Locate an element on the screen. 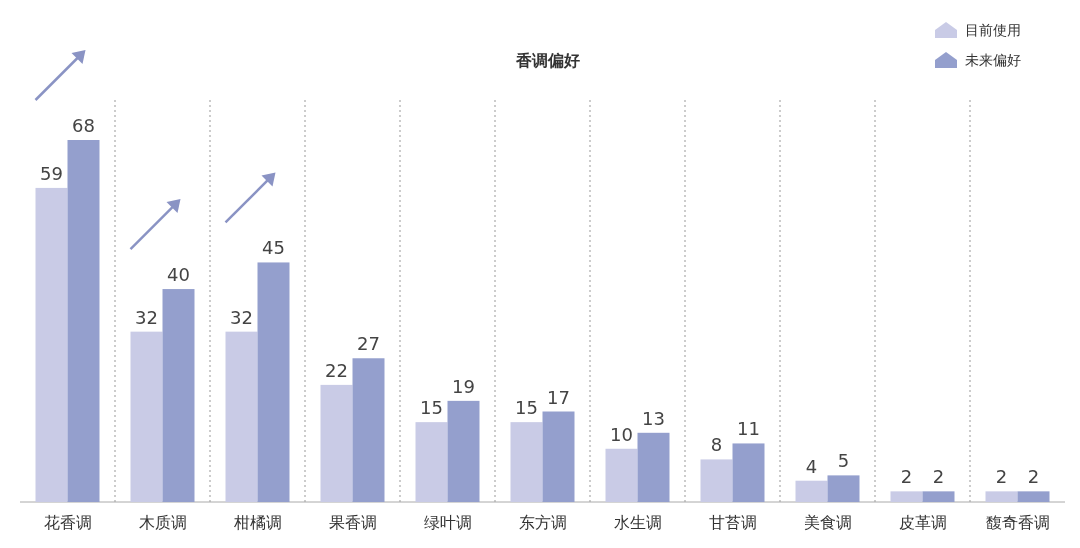 Image resolution: width=1080 pixels, height=548 pixels. x-tick-label: 绿叶调 is located at coordinates (447, 522).